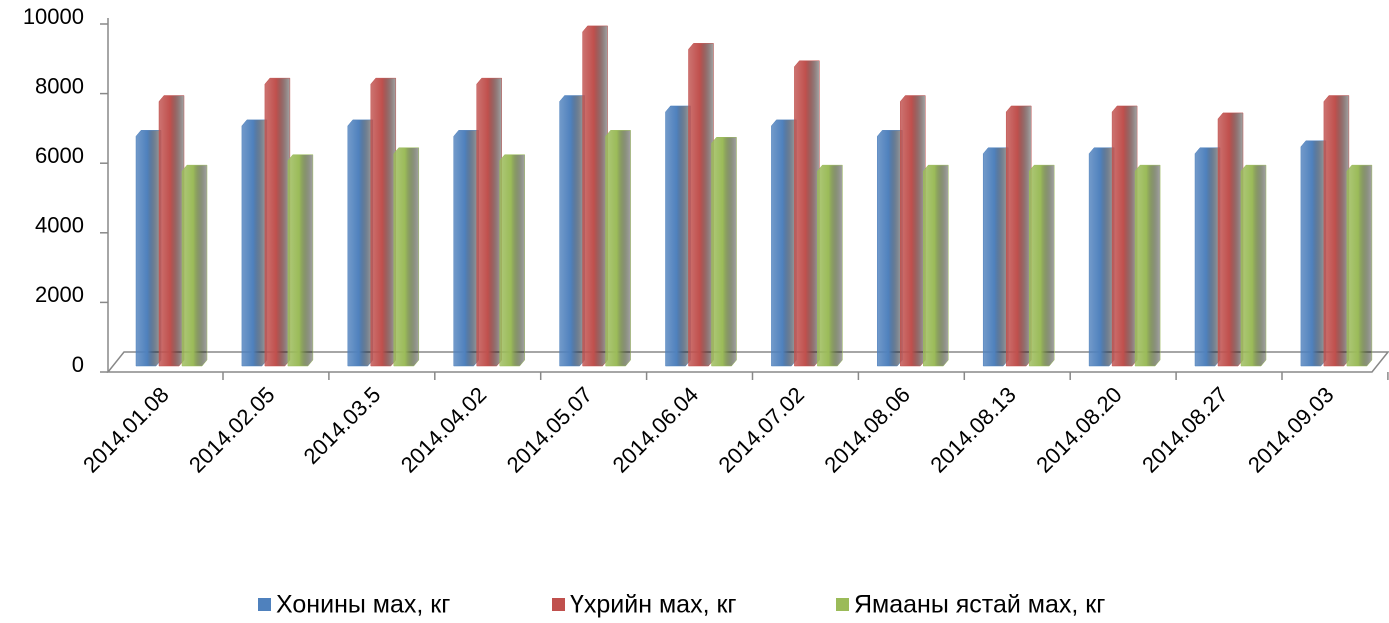 This screenshot has width=1389, height=623. I want to click on x-tick-label: 2014.02.05, so click(232, 430).